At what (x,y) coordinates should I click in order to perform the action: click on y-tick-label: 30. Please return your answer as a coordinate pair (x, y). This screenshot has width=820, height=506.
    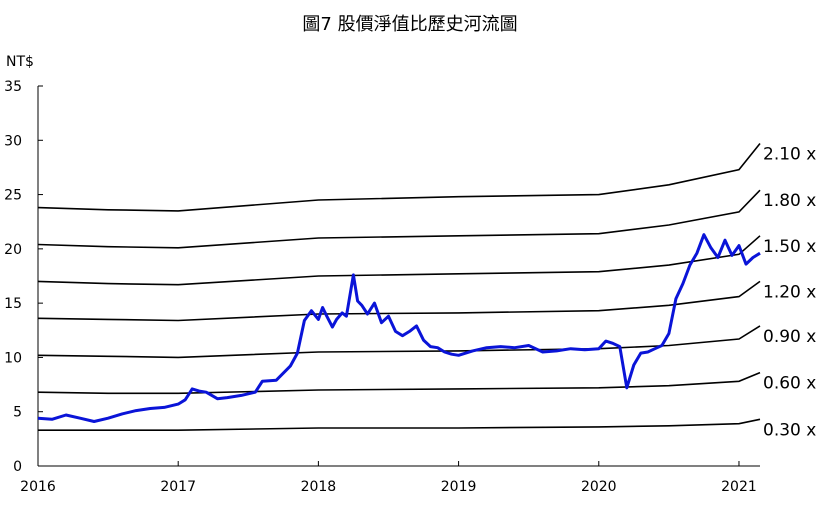
    Looking at the image, I should click on (13, 141).